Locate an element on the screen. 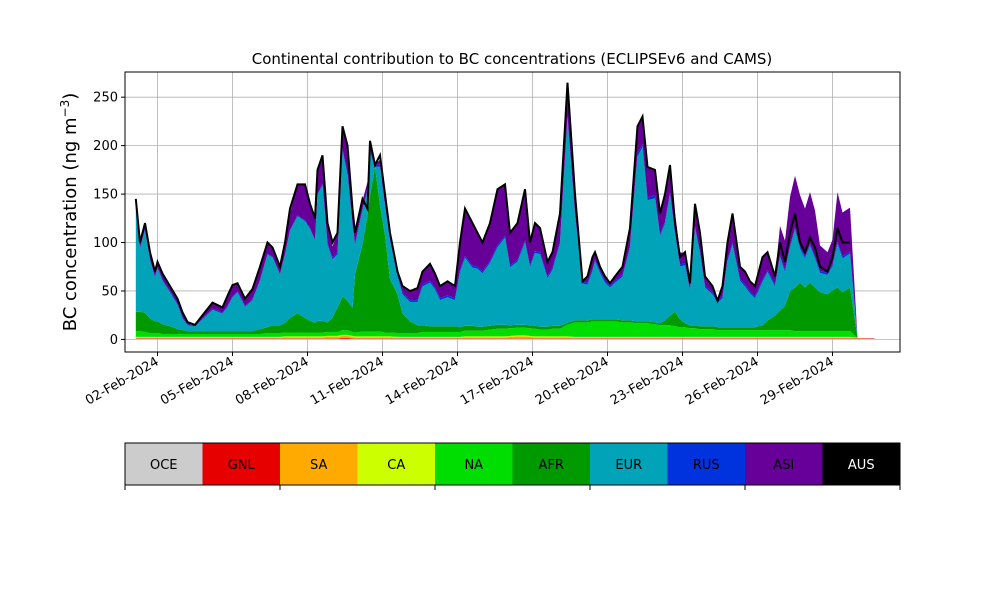 This screenshot has width=1000, height=600. legend-swatch-na is located at coordinates (474, 464).